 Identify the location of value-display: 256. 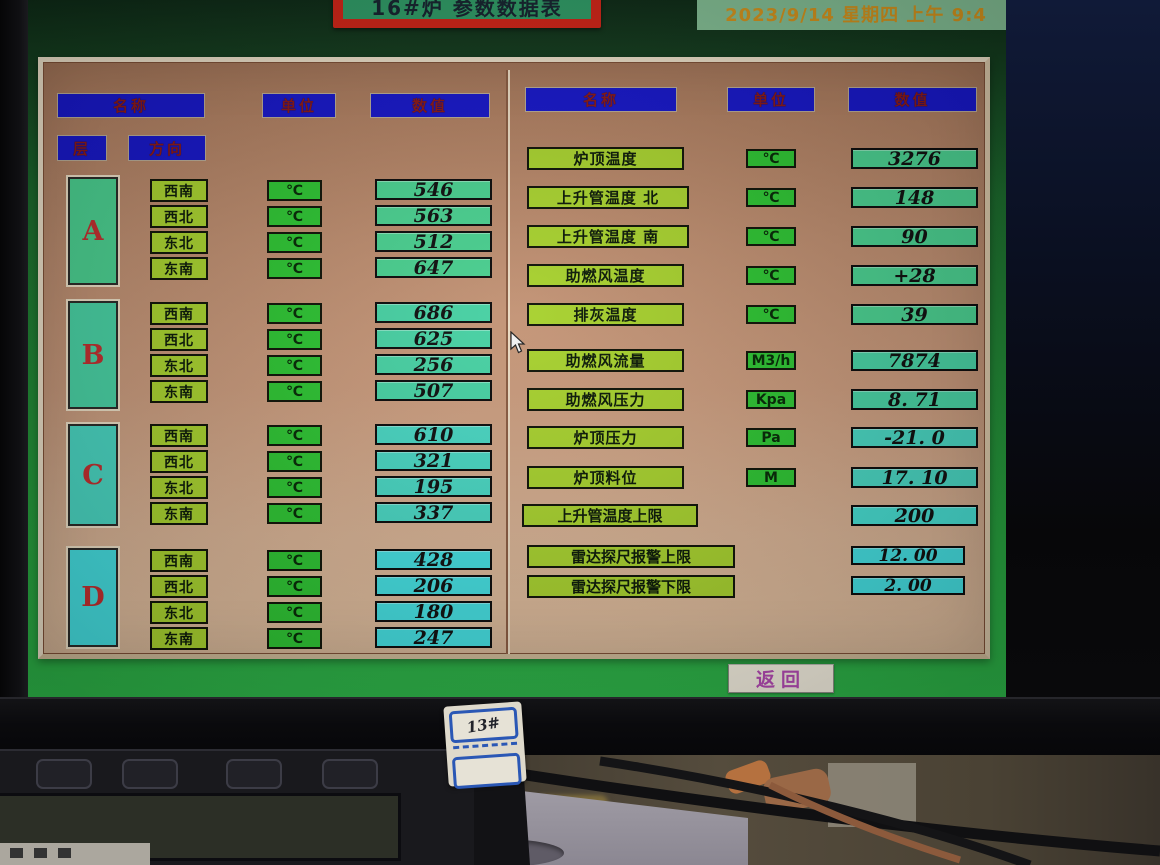
(433, 365).